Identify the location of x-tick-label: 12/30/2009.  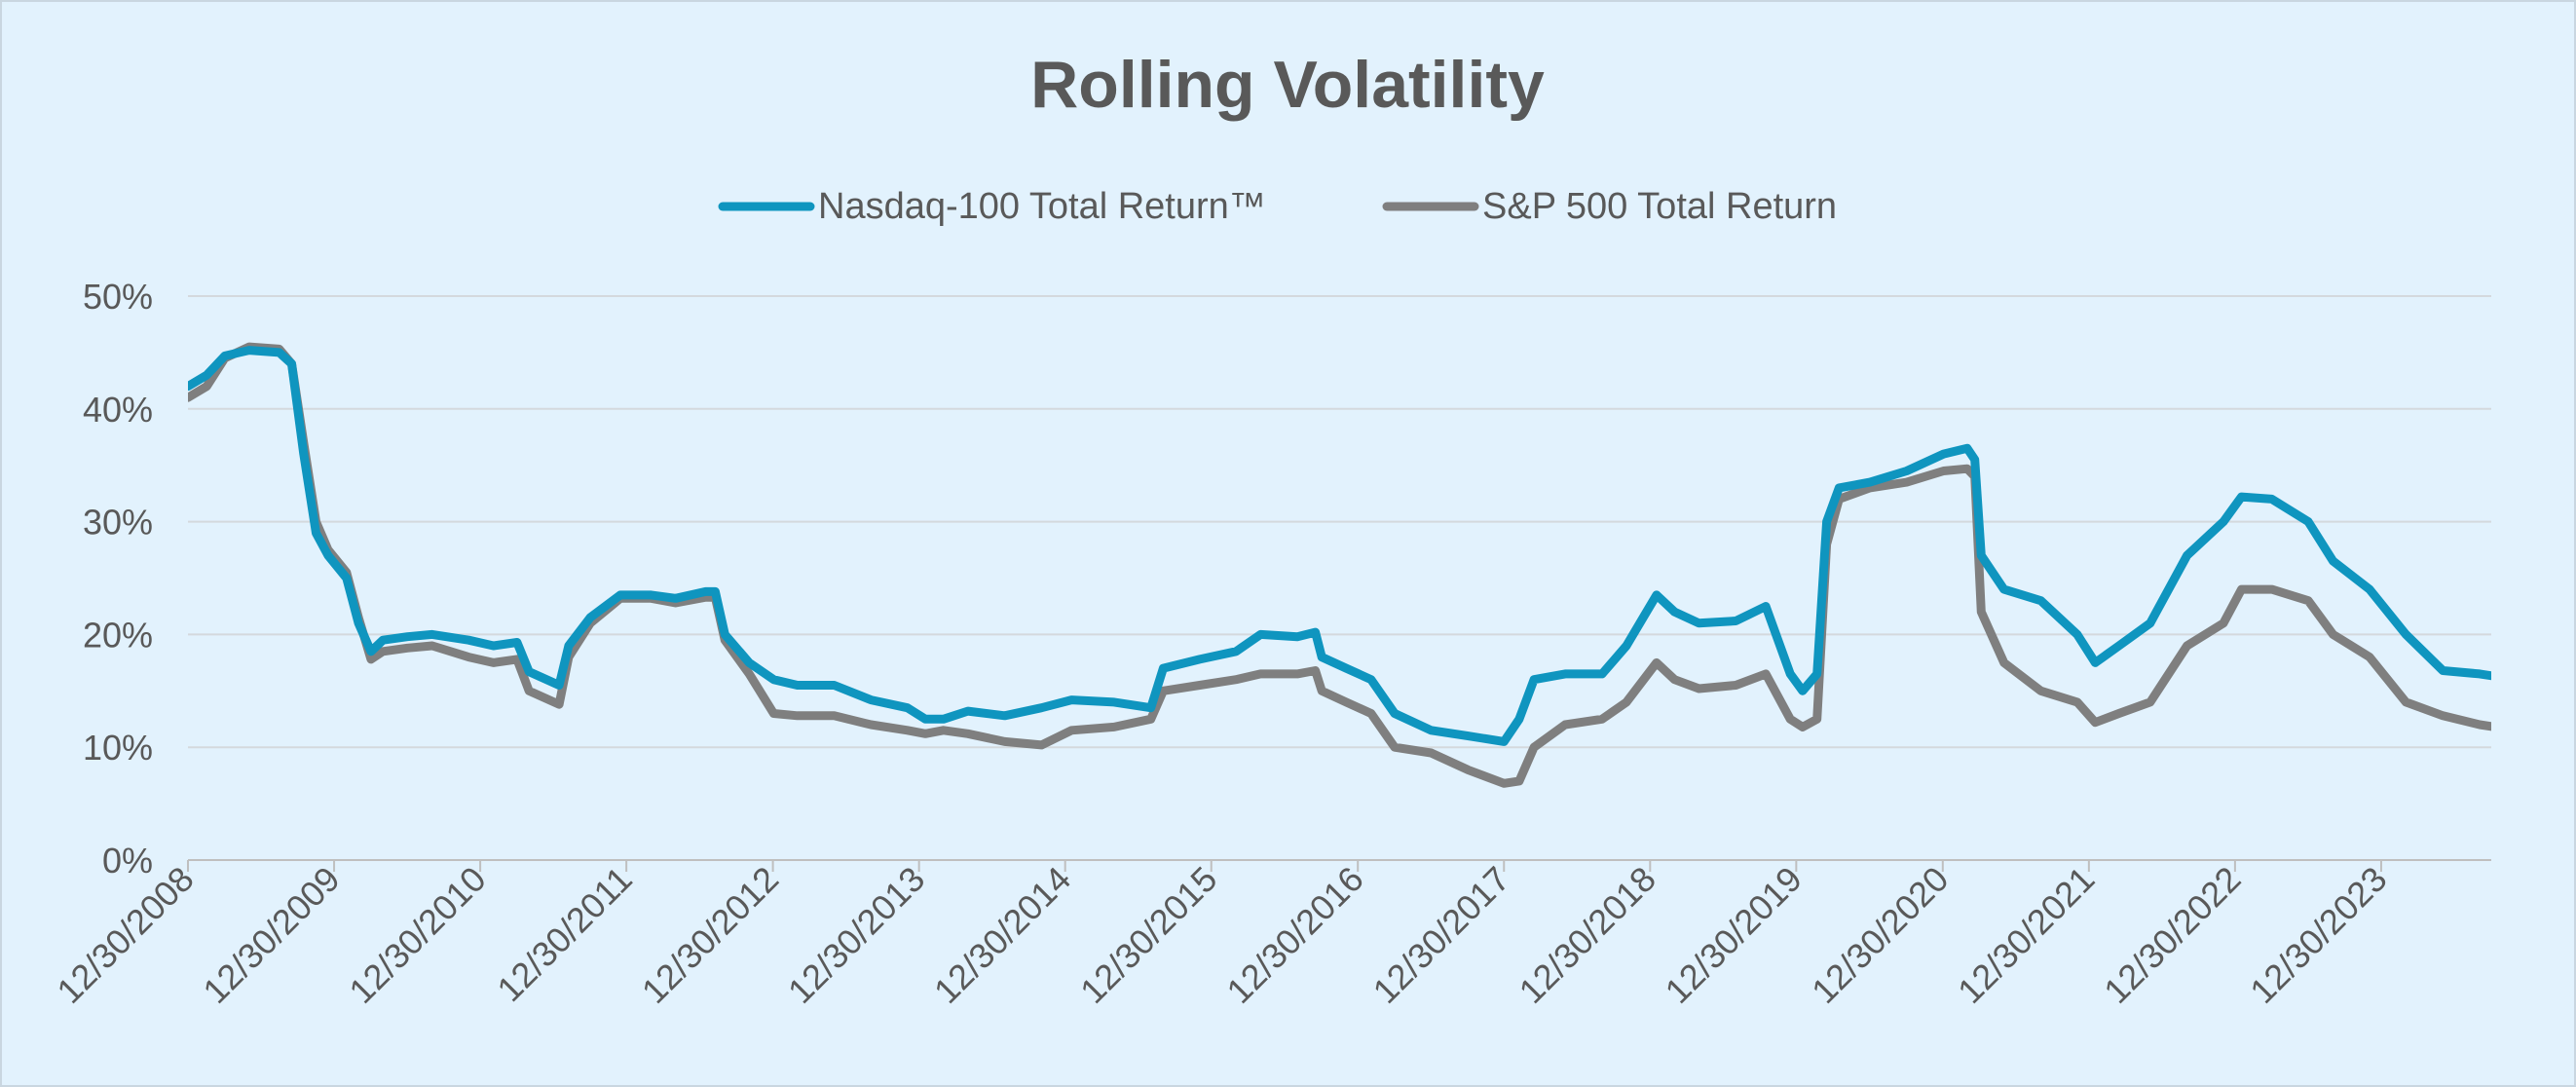
(271, 935).